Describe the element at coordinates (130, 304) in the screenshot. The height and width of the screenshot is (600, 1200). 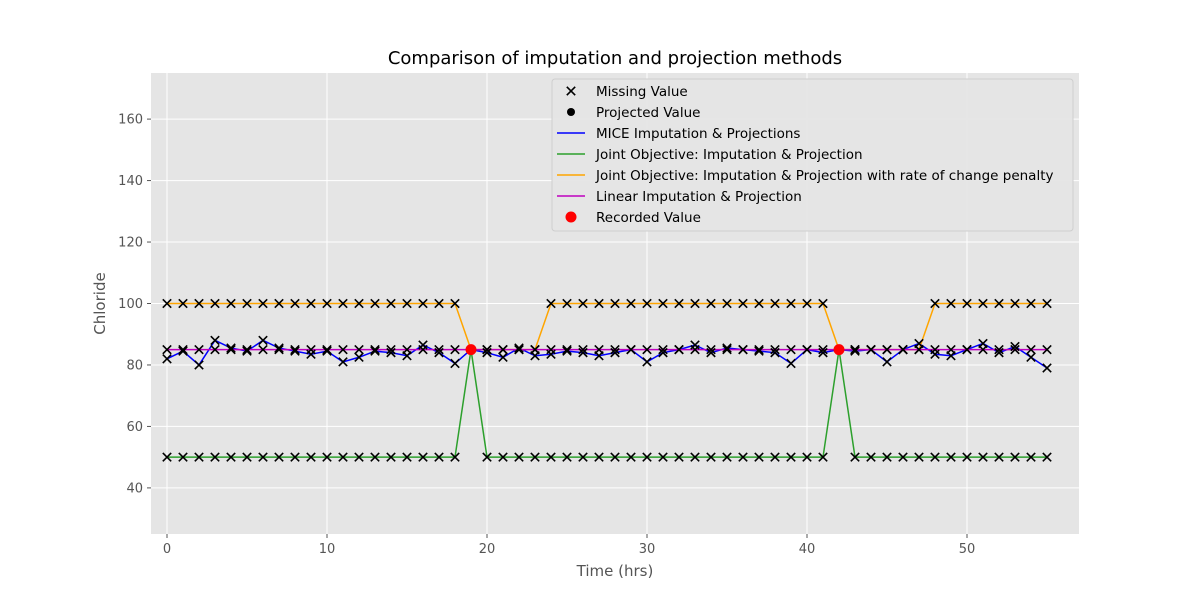
I see `y-tick-label: 100` at that location.